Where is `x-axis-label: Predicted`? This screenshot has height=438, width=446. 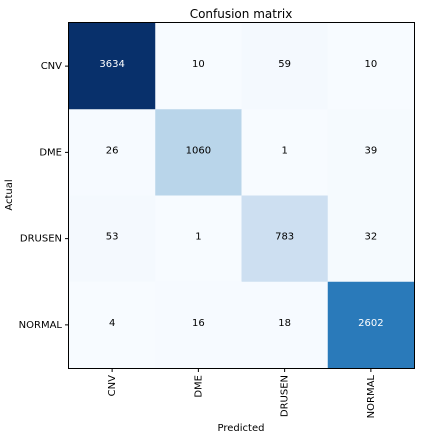 x-axis-label: Predicted is located at coordinates (241, 428).